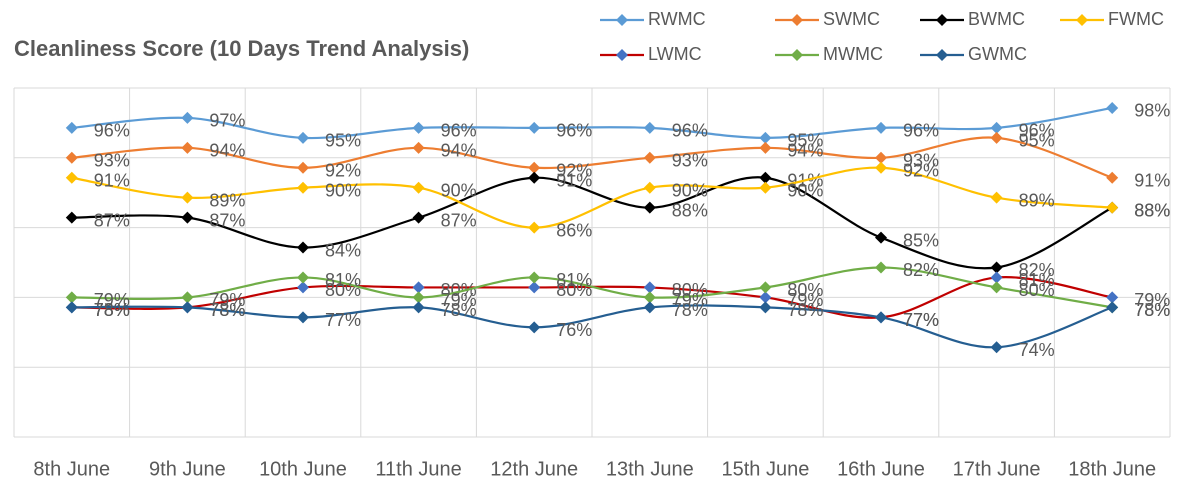 The image size is (1191, 486). Describe the element at coordinates (675, 54) in the screenshot. I see `legend-label: LWMC` at that location.